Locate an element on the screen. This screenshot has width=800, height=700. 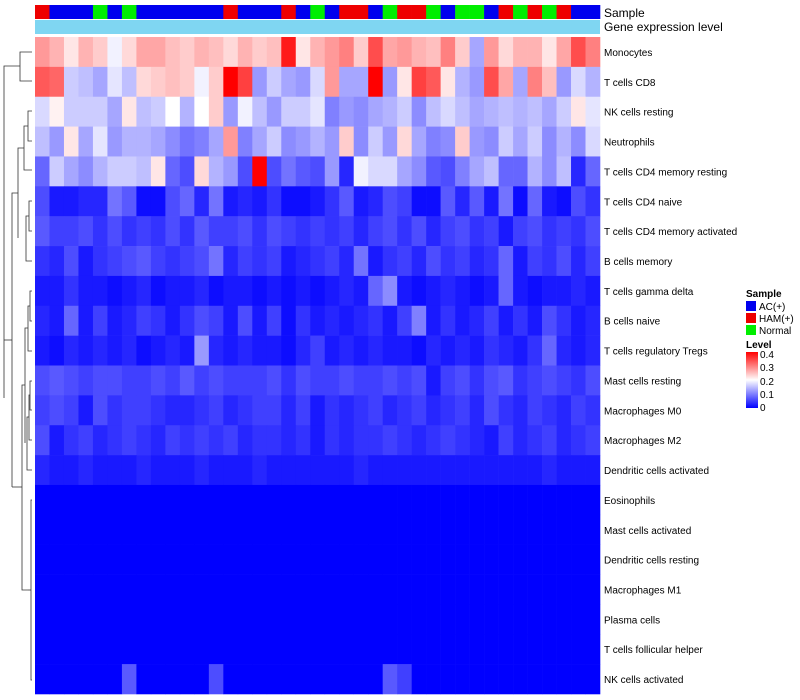
level-tick-label: 0.3 is located at coordinates (767, 368).